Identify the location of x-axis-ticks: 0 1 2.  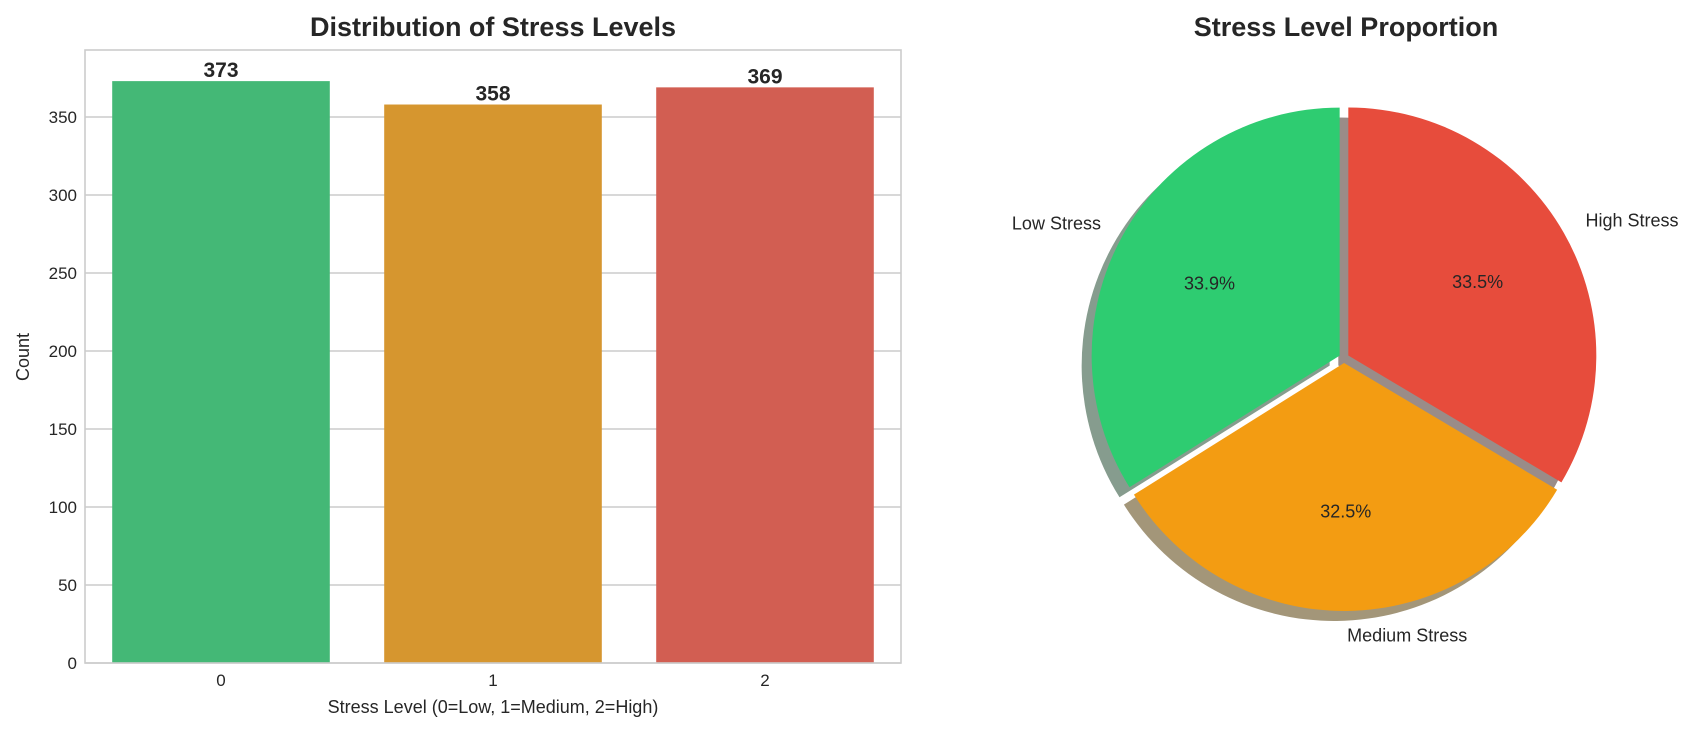
(492, 680).